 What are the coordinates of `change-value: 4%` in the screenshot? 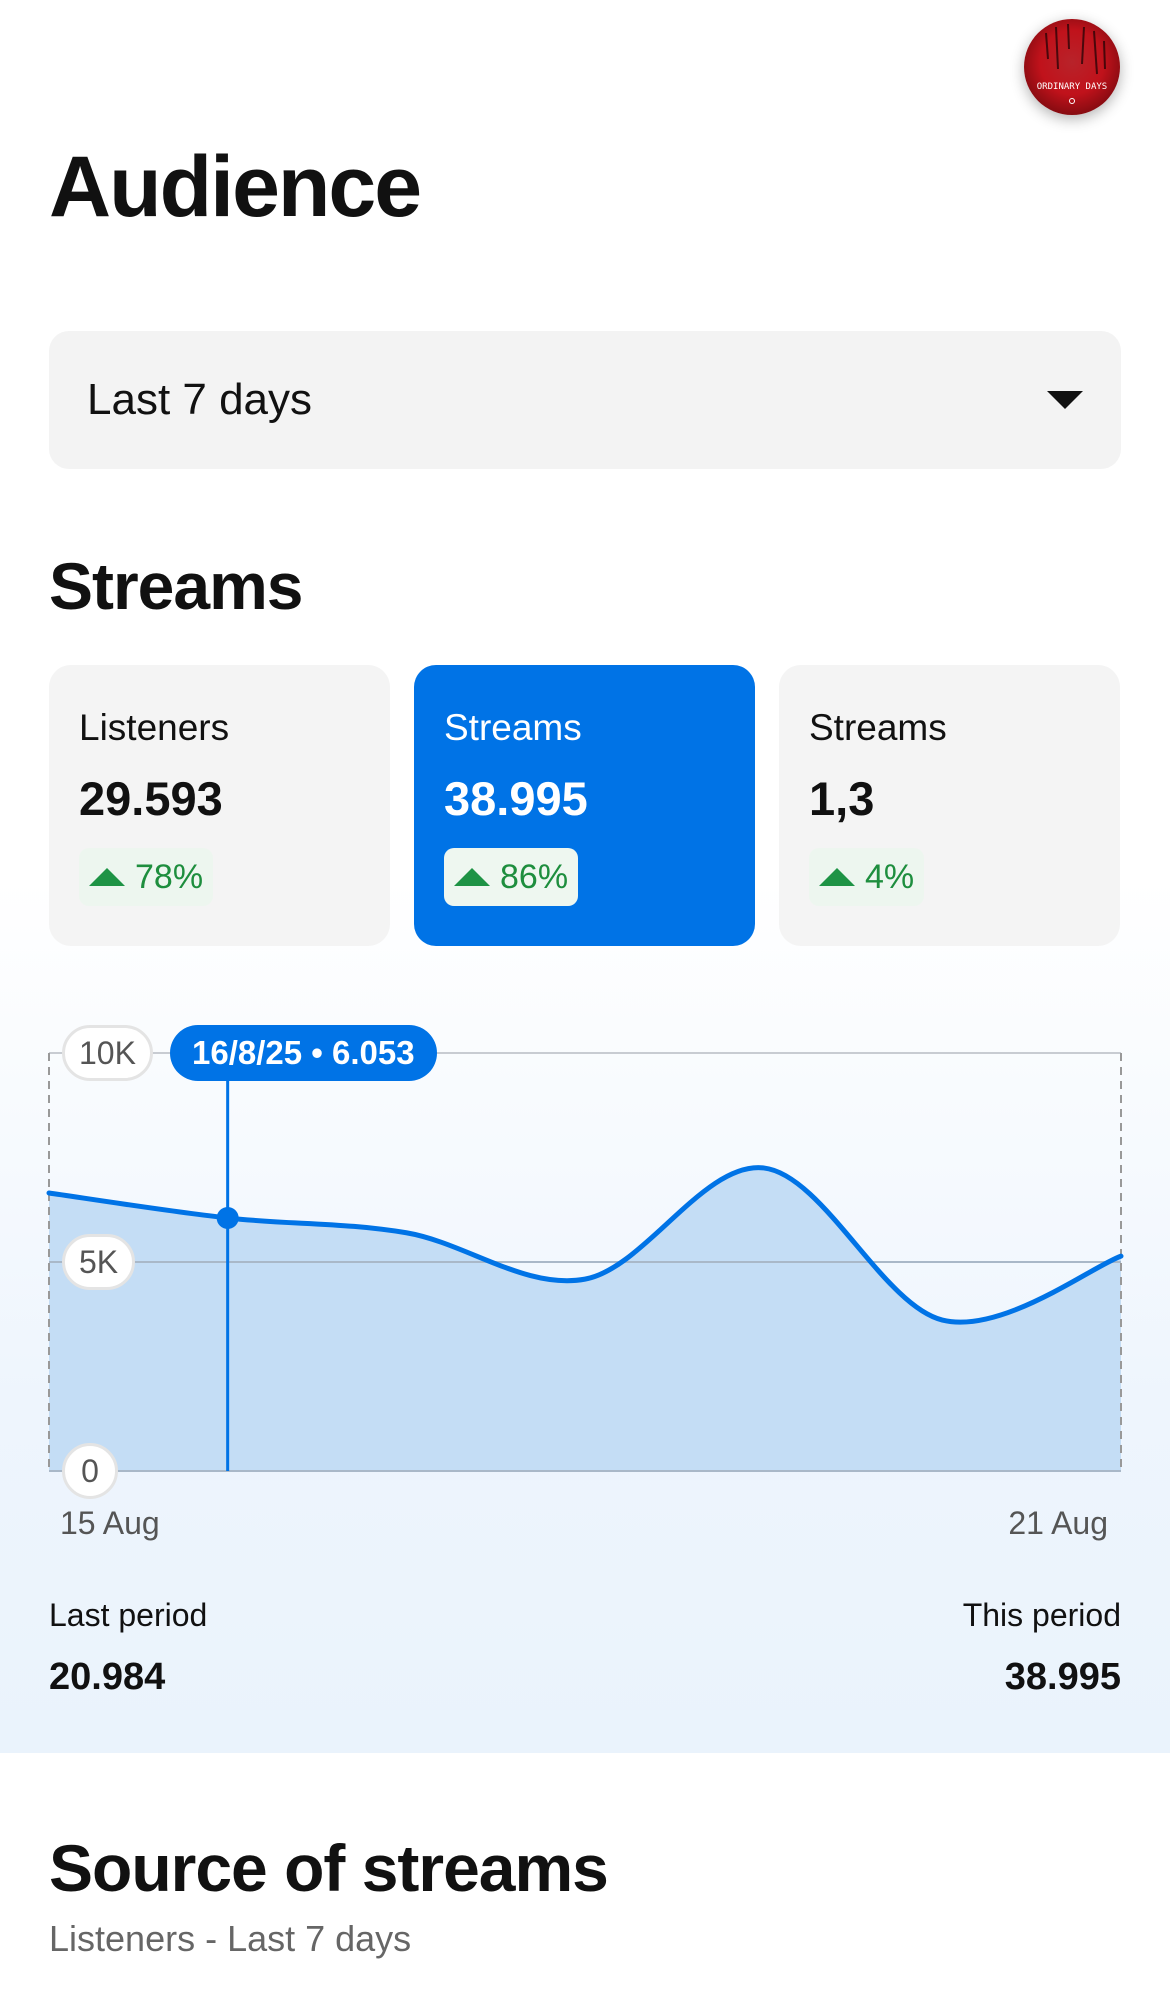 It's located at (890, 876).